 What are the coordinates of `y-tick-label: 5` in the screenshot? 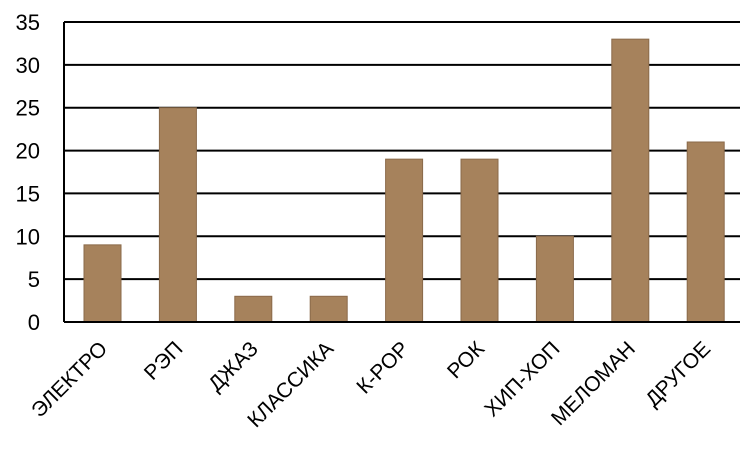 It's located at (34, 279).